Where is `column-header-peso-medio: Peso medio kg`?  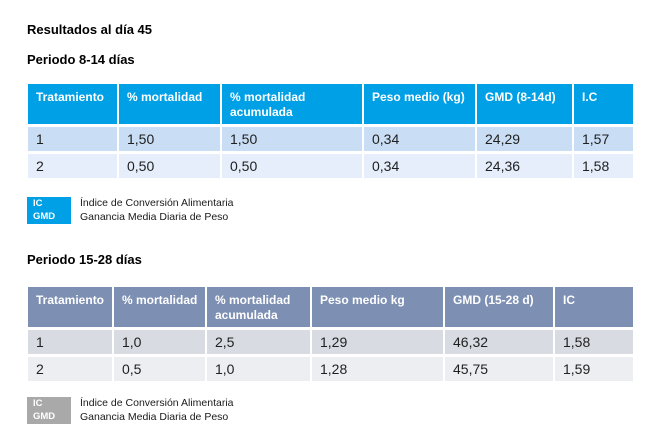
column-header-peso-medio: Peso medio kg is located at coordinates (377, 308).